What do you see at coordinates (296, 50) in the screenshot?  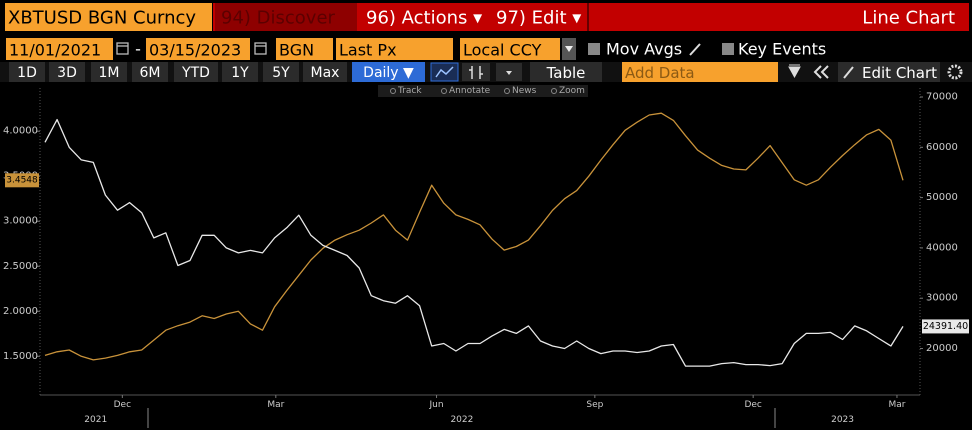 I see `source-field-label: BGN` at bounding box center [296, 50].